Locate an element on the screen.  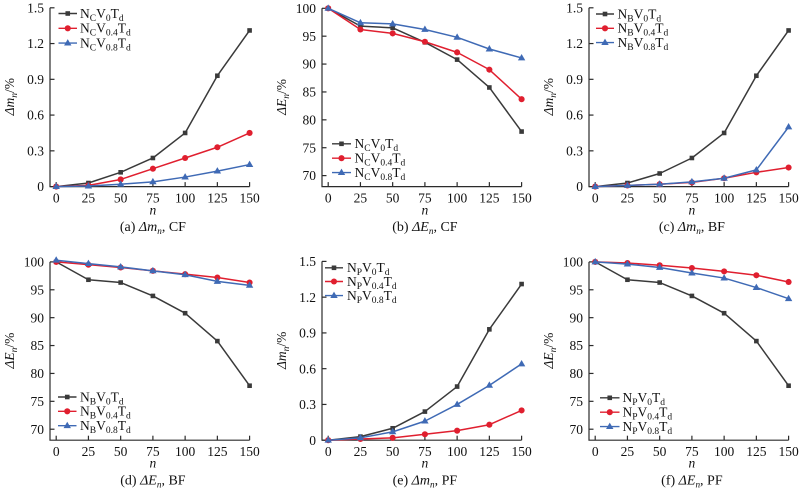
svg-text: (a) Δmn, CF is located at coordinates (153, 228).